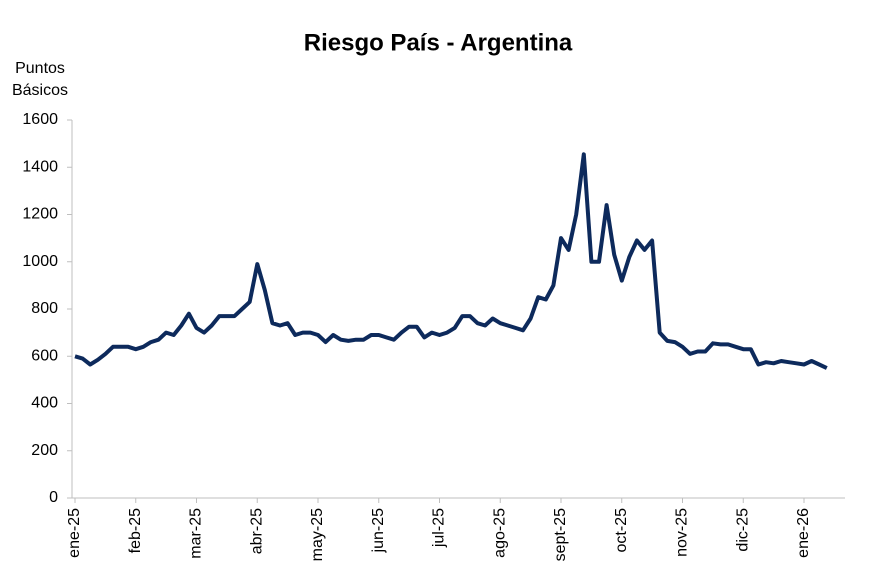  Describe the element at coordinates (40, 214) in the screenshot. I see `y-tick-label: 1200` at that location.